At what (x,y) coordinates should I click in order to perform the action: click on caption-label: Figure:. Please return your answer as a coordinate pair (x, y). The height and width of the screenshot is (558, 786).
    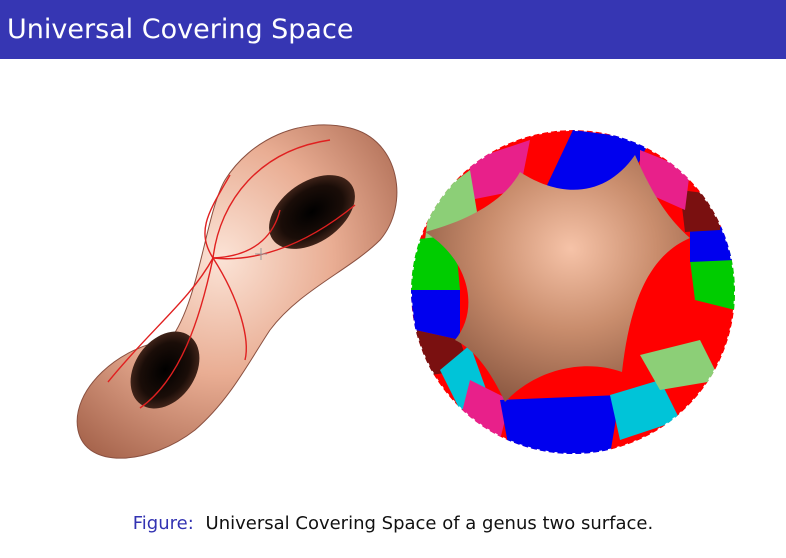
    Looking at the image, I should click on (163, 523).